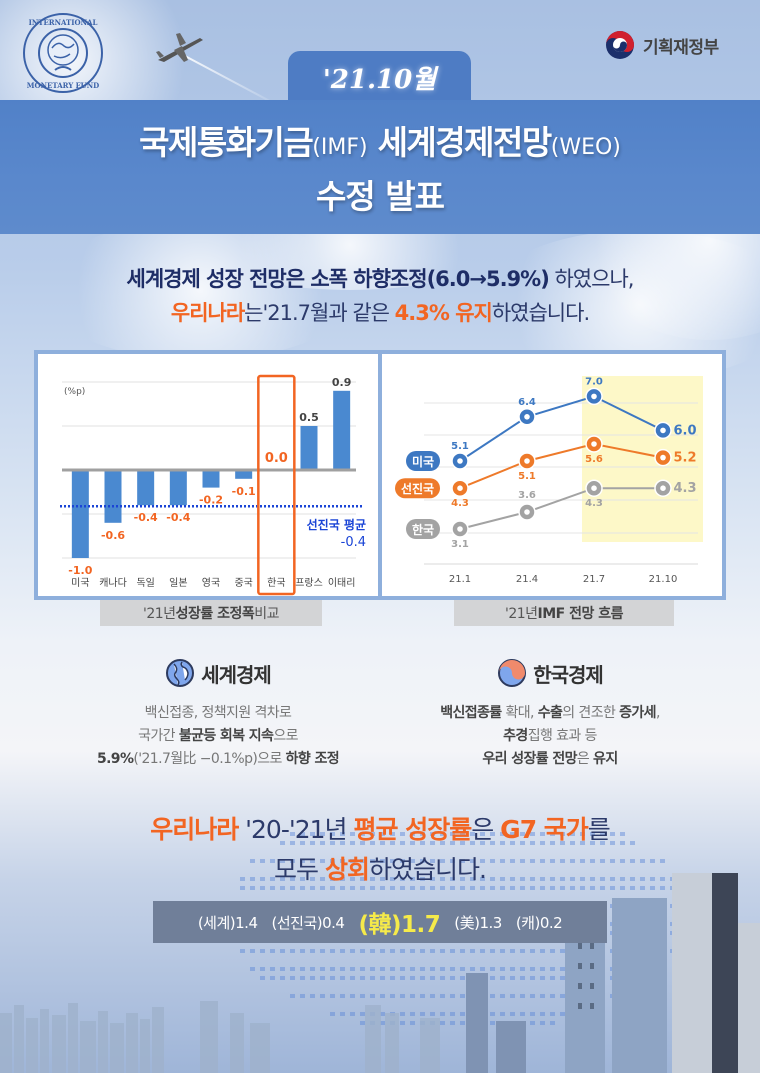  Describe the element at coordinates (663, 579) in the screenshot. I see `x-tick-label: 21.10` at that location.